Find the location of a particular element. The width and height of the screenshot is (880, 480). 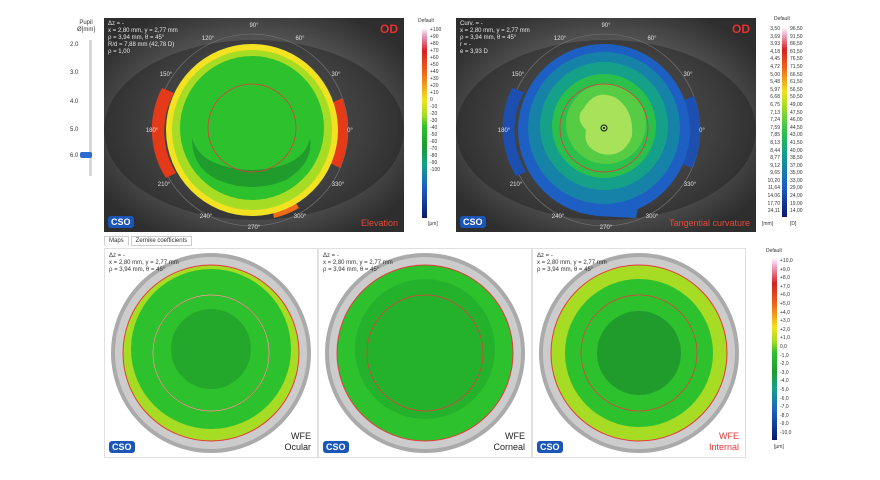

scale-tick: 8,44 is located at coordinates (775, 150).